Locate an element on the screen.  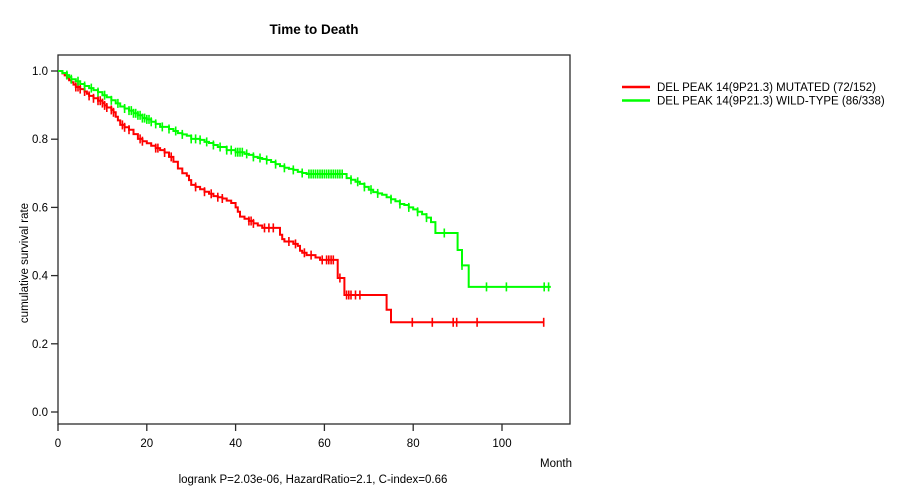
x-tick-label: 40 is located at coordinates (235, 444).